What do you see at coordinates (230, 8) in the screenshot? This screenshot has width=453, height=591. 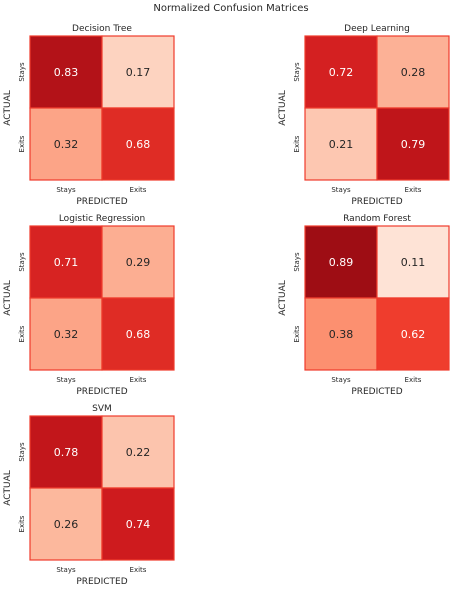 I see `figure-title: Normalized Confusion Matrices` at bounding box center [230, 8].